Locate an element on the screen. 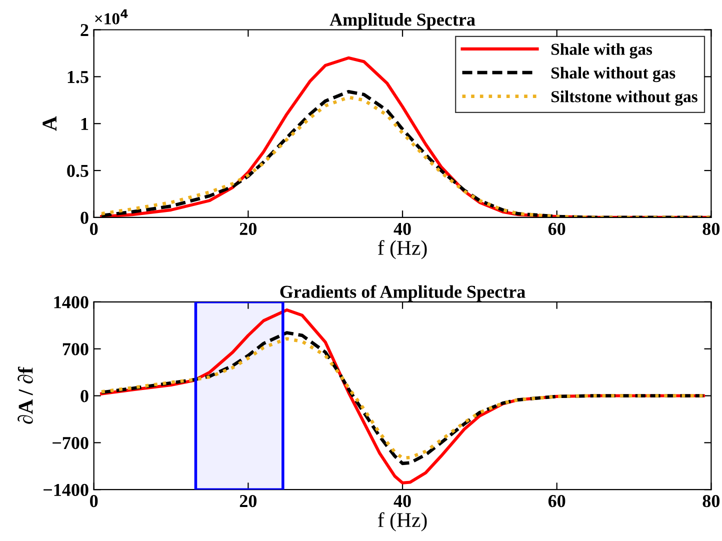  y-tick-label: 1.5 is located at coordinates (78, 77).